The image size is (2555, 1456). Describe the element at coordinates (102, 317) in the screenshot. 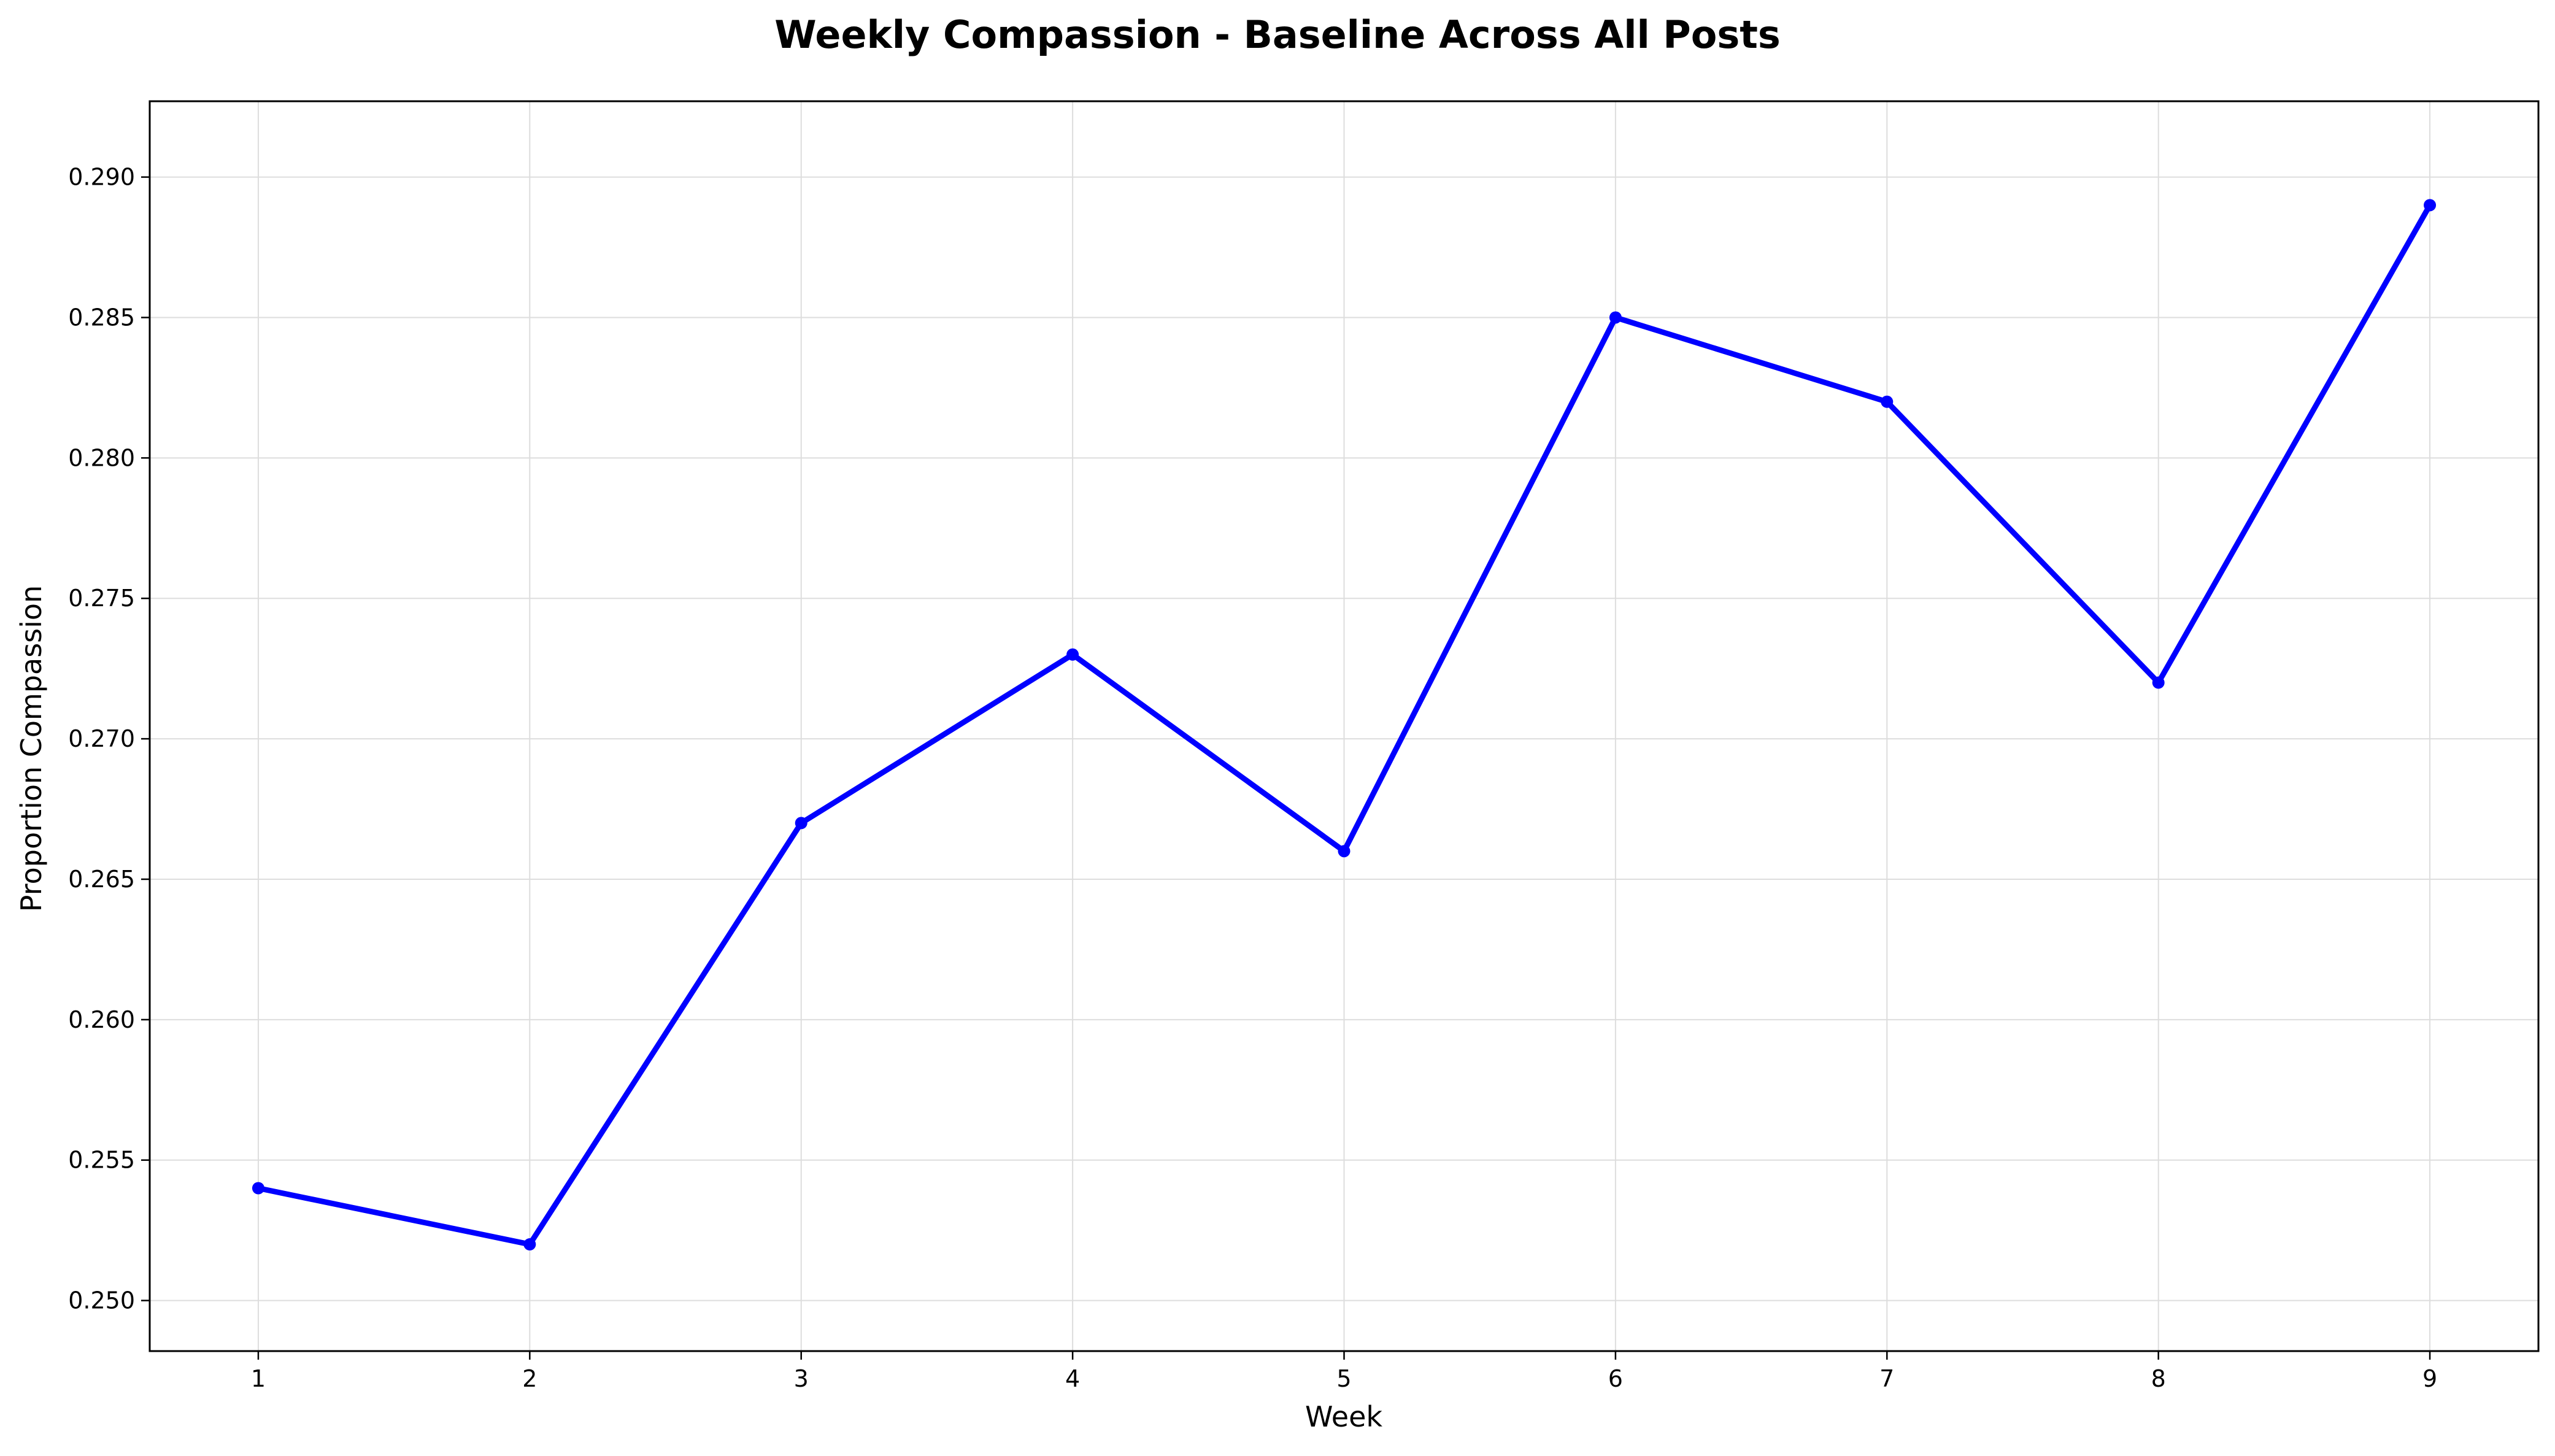

I see `y-tick-label: 0.285` at that location.